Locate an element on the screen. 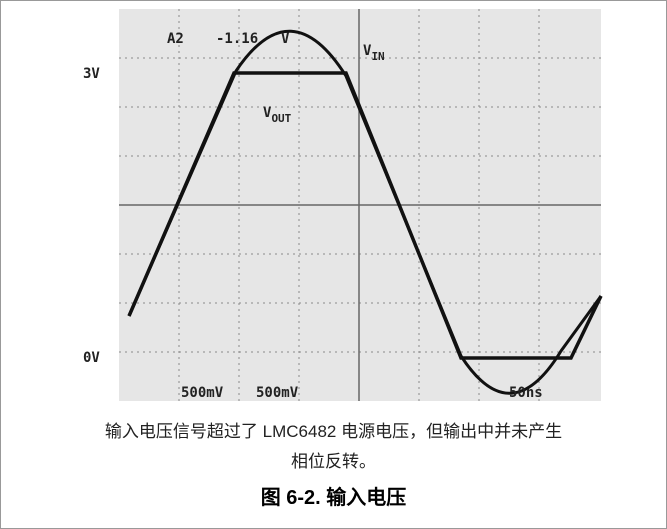  caption-line: 相位反转。 is located at coordinates (333, 461).